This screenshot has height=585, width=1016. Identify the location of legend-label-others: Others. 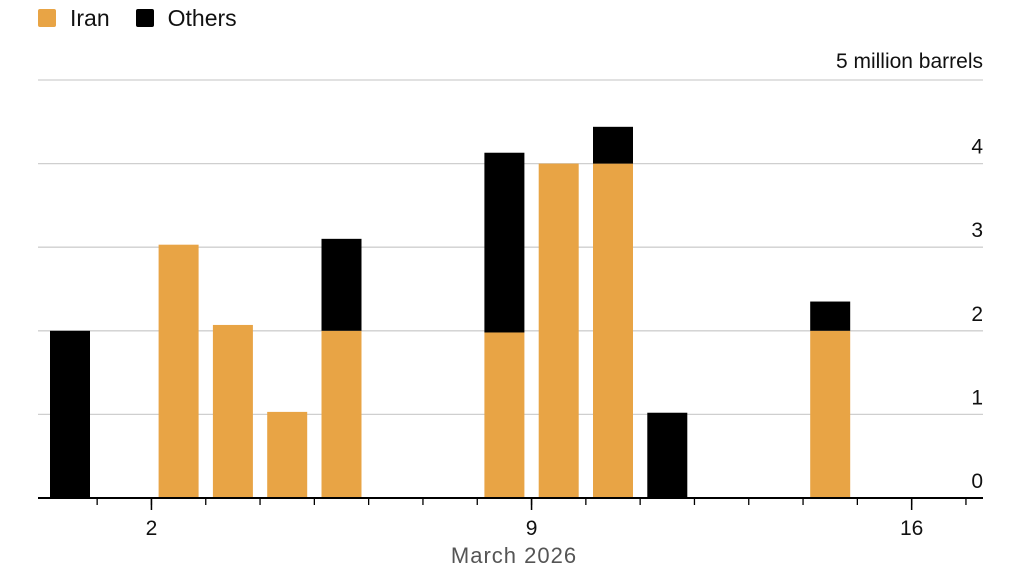
(202, 17).